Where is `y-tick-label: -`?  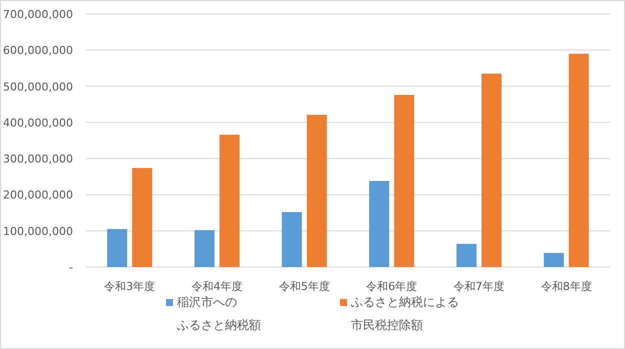 y-tick-label: - is located at coordinates (71, 267).